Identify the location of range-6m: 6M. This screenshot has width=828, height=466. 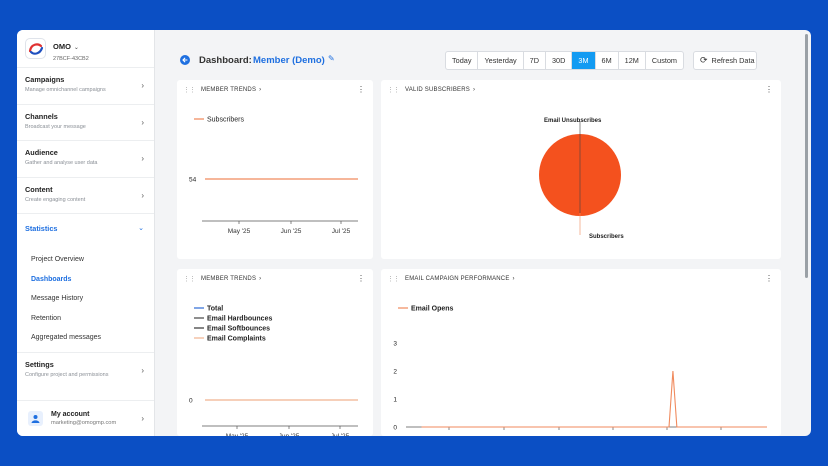
(607, 60).